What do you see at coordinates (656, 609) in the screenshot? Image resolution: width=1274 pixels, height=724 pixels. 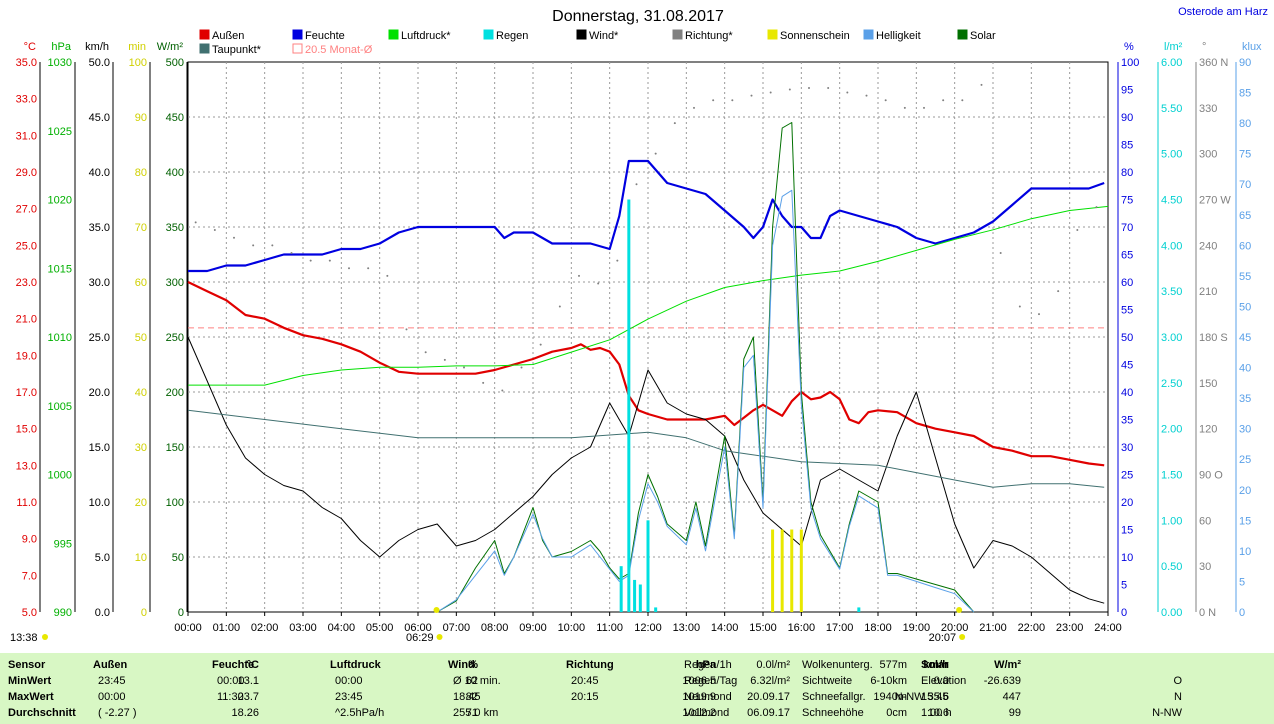 I see `rain-bar` at bounding box center [656, 609].